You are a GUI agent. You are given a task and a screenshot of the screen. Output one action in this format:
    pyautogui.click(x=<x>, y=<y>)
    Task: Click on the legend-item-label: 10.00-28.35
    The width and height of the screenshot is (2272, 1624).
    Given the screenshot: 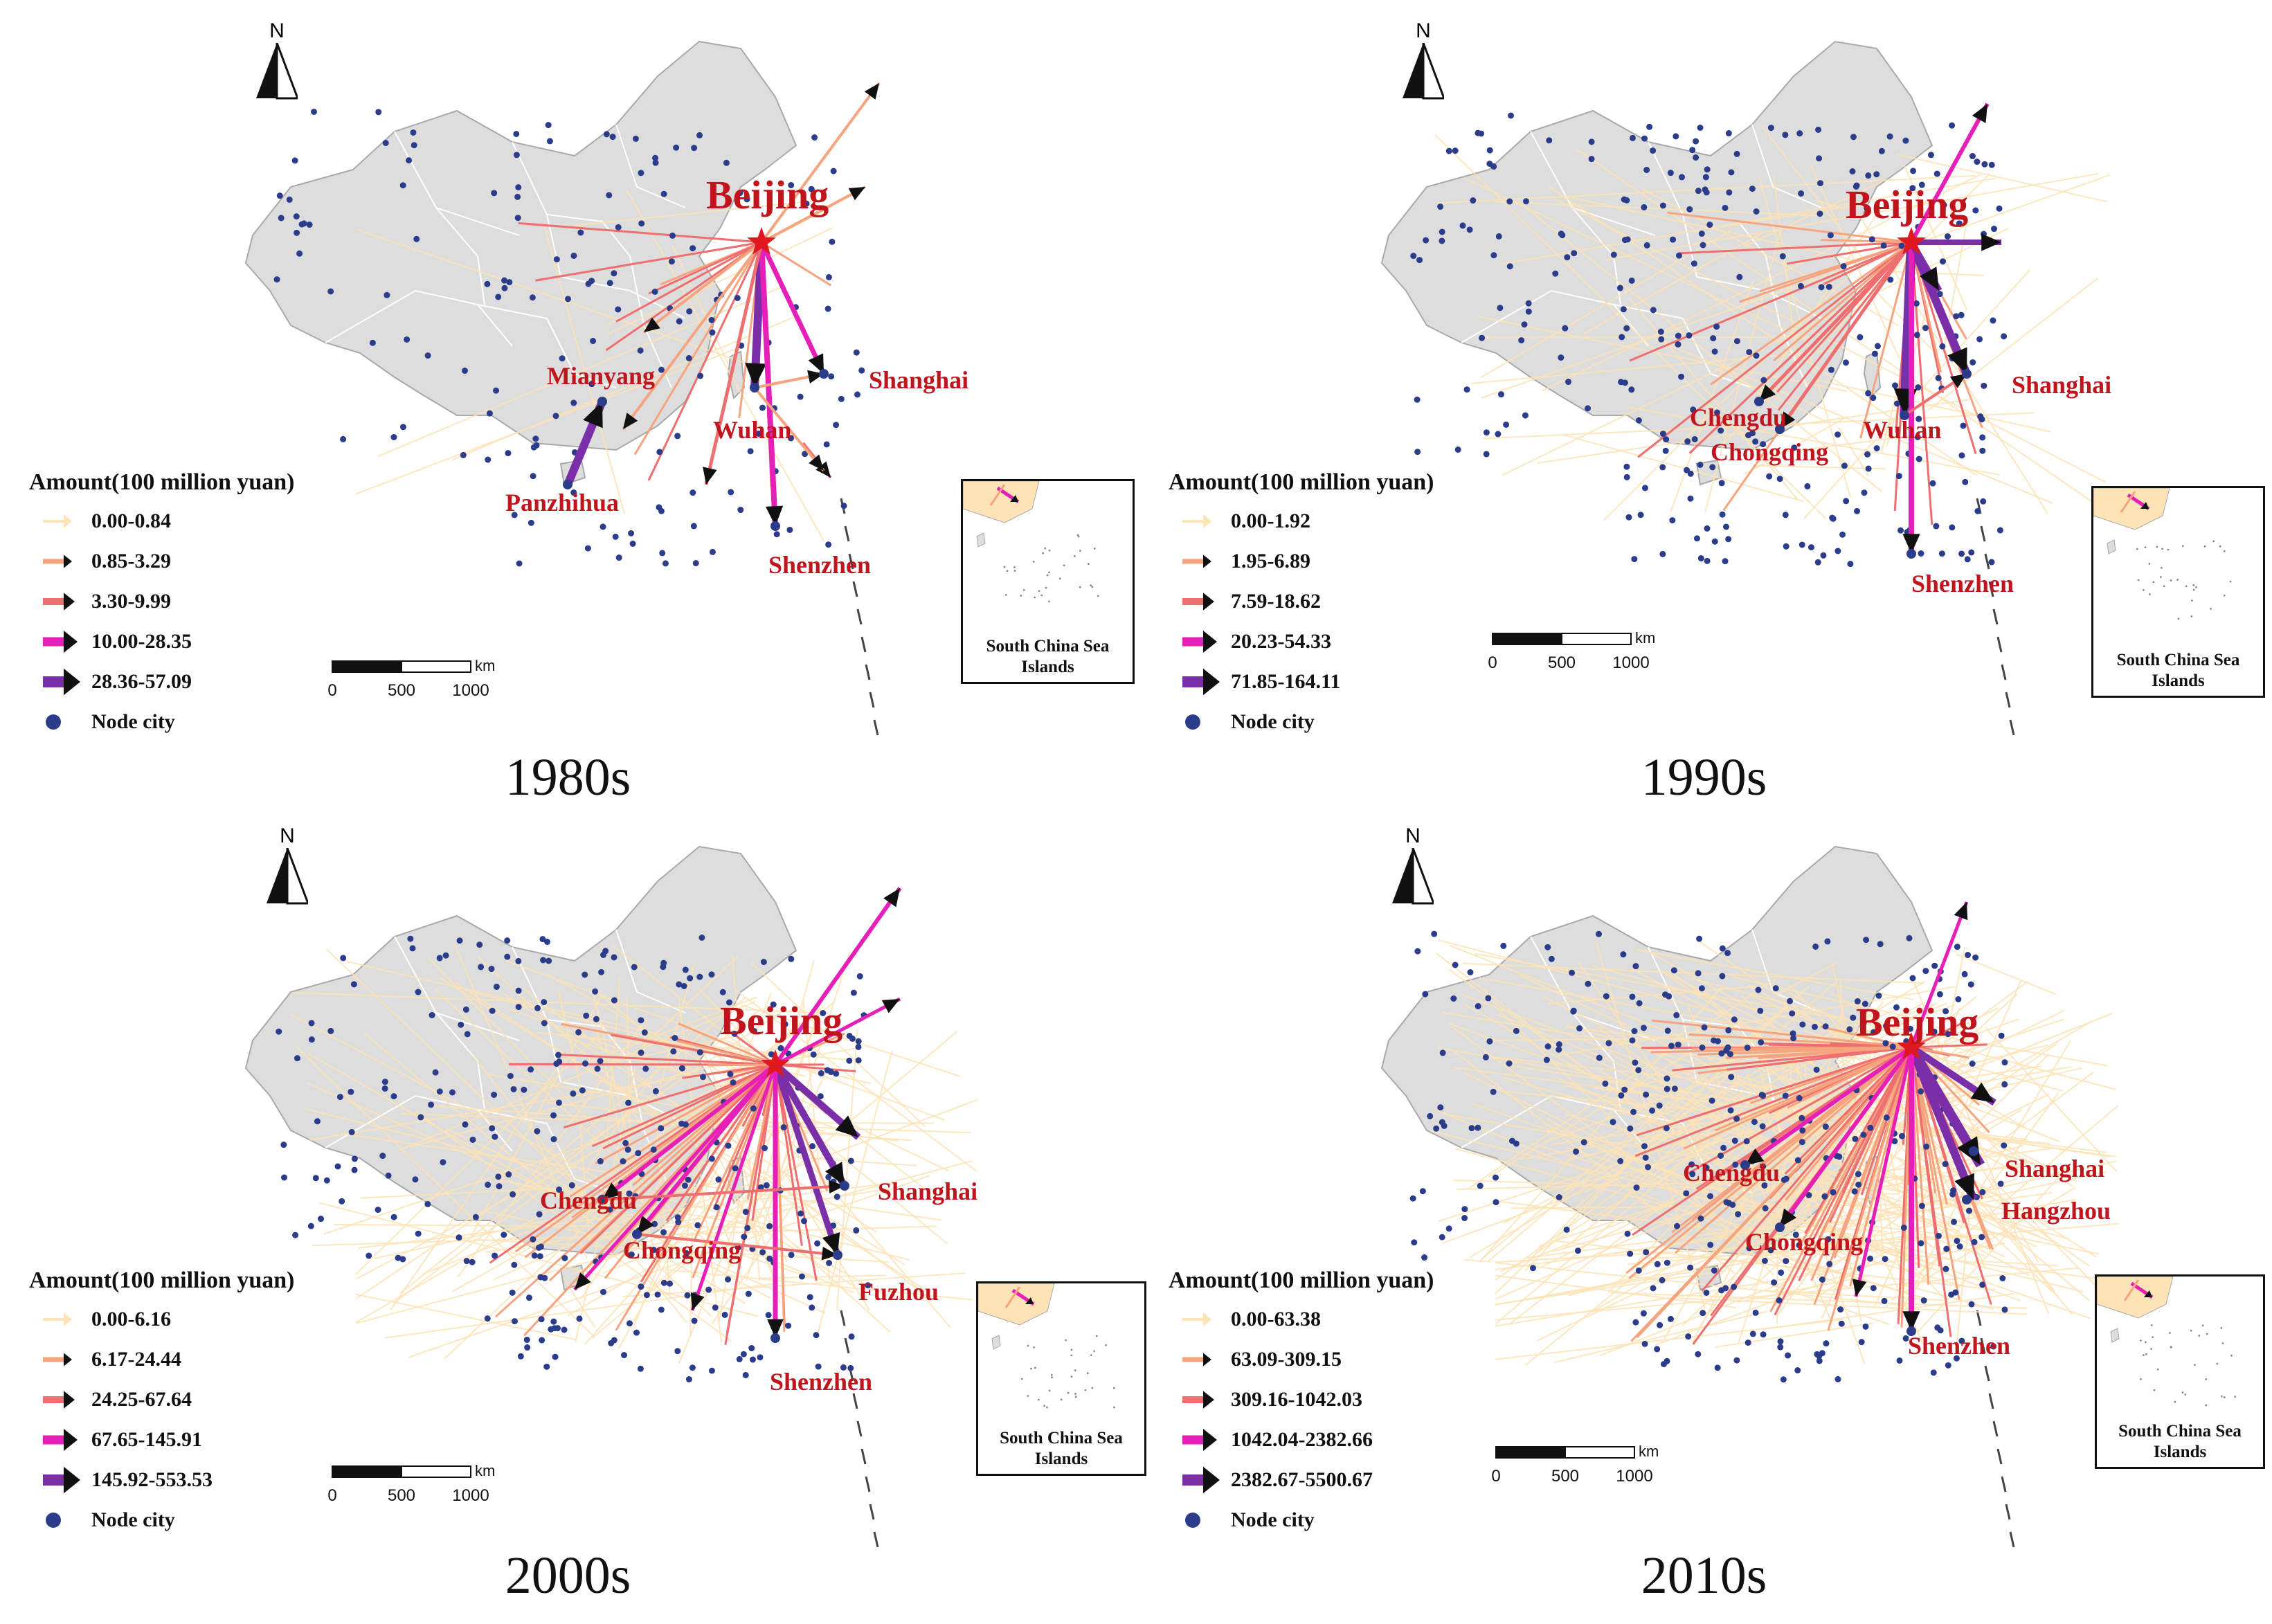 What is the action you would take?
    pyautogui.click(x=141, y=641)
    